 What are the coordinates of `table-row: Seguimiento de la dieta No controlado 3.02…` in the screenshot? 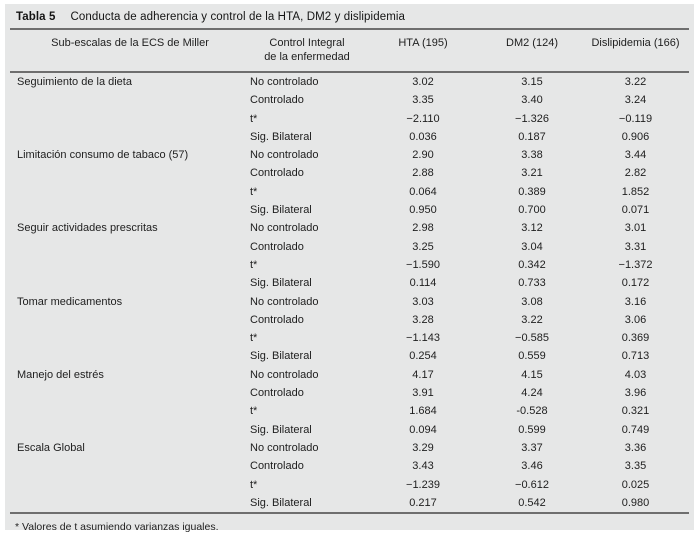 It's located at (349, 81).